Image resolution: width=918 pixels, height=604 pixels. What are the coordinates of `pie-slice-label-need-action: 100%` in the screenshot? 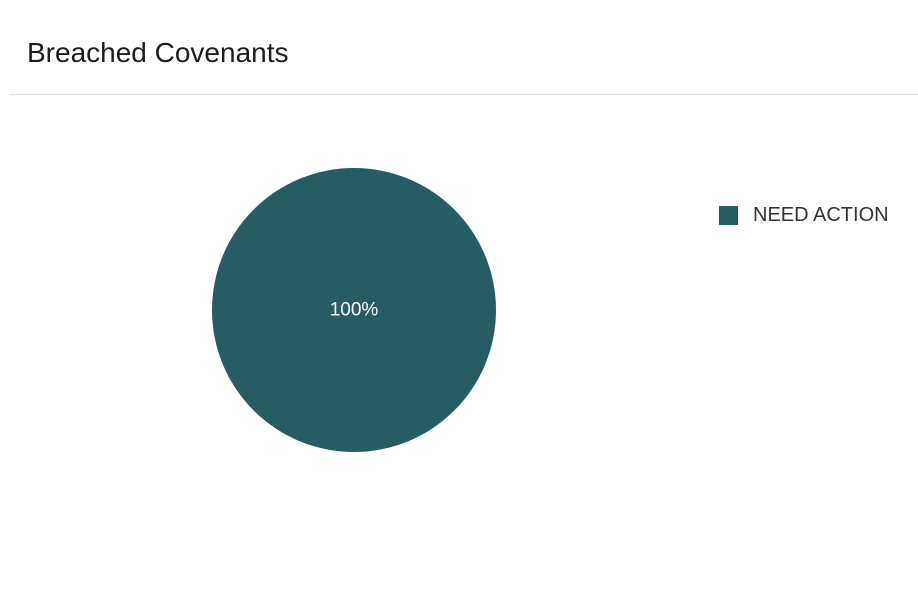 It's located at (354, 310).